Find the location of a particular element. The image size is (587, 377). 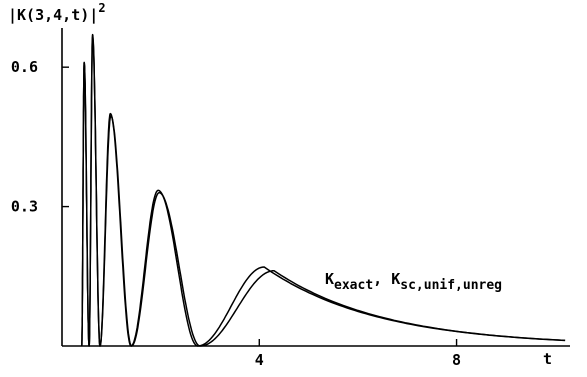

series-annotation: Kexact, Ksc,unif,unreg is located at coordinates (413, 281).